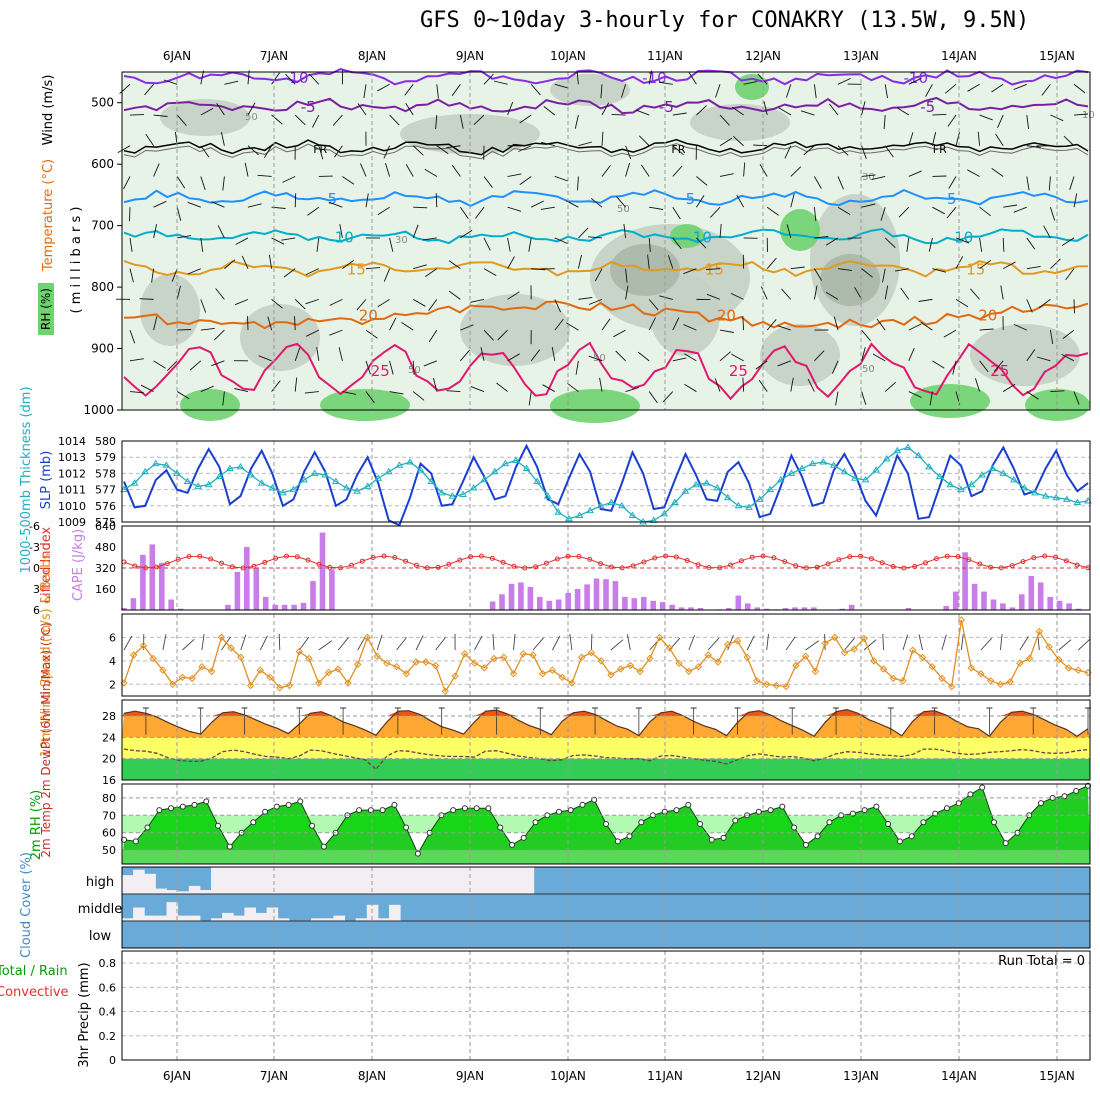 The width and height of the screenshot is (1100, 1100). What do you see at coordinates (568, 1076) in the screenshot?
I see `bottom-day-label: 10JAN` at bounding box center [568, 1076].